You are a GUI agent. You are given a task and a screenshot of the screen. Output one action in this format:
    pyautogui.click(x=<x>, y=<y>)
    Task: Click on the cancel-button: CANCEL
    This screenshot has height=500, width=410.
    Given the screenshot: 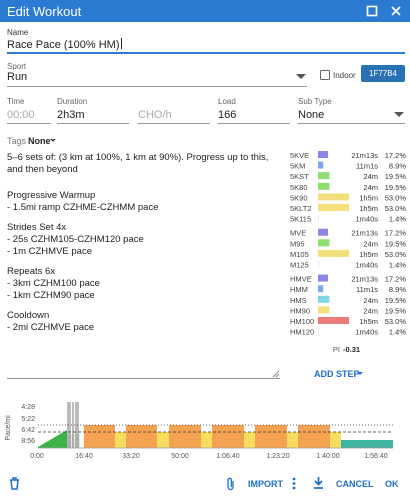 What is the action you would take?
    pyautogui.click(x=355, y=484)
    